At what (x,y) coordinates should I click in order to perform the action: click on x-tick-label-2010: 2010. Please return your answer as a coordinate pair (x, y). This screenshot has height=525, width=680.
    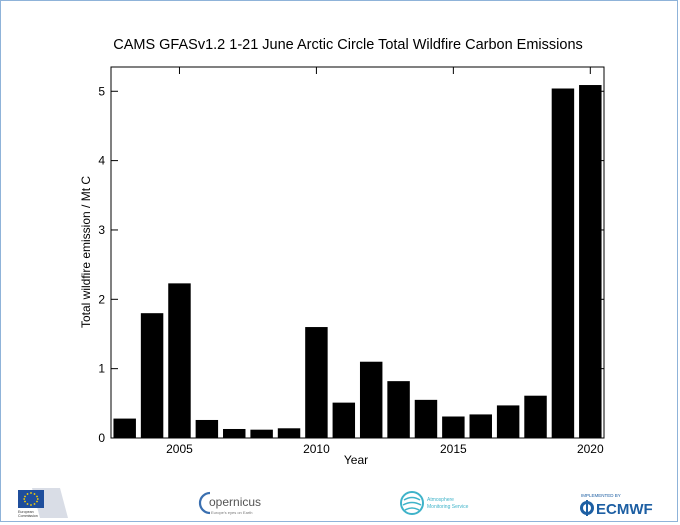
    Looking at the image, I should click on (316, 449).